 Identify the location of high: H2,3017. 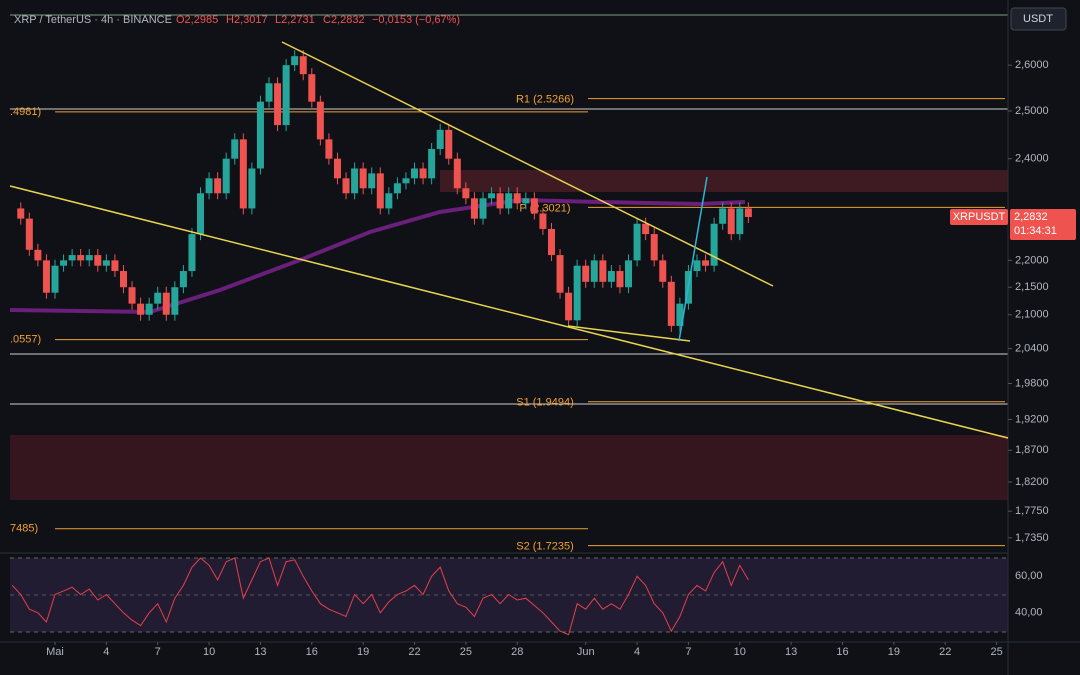
(247, 20).